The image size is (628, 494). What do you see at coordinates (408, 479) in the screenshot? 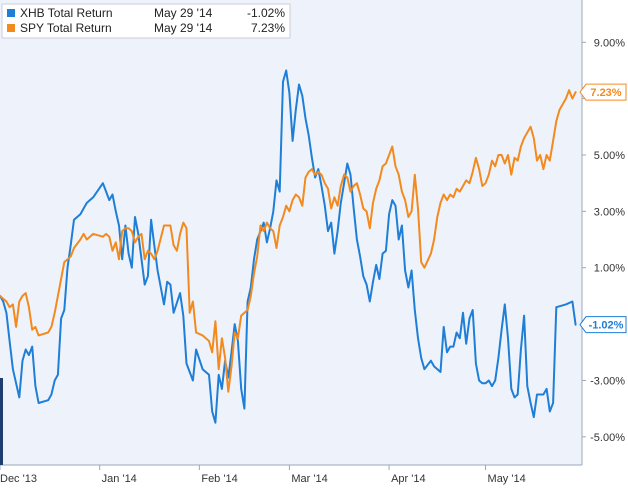
I see `x-tick-label: Apr '14` at bounding box center [408, 479].